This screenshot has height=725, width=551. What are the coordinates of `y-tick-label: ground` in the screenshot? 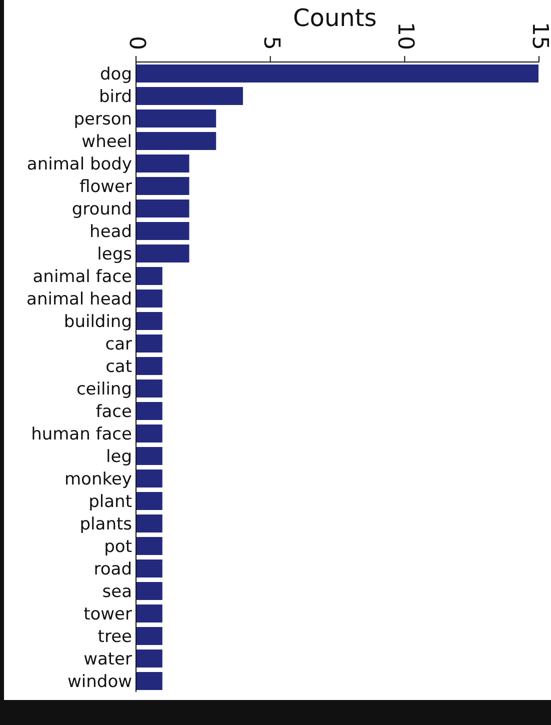 It's located at (102, 209).